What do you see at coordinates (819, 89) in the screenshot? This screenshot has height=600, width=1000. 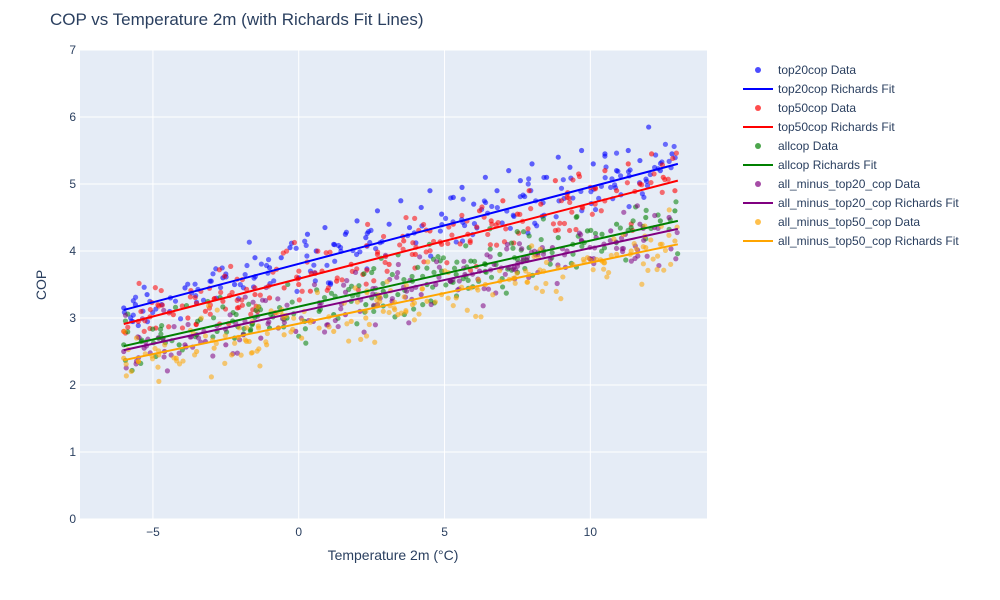 I see `legend-item: top20cop Richards Fit` at bounding box center [819, 89].